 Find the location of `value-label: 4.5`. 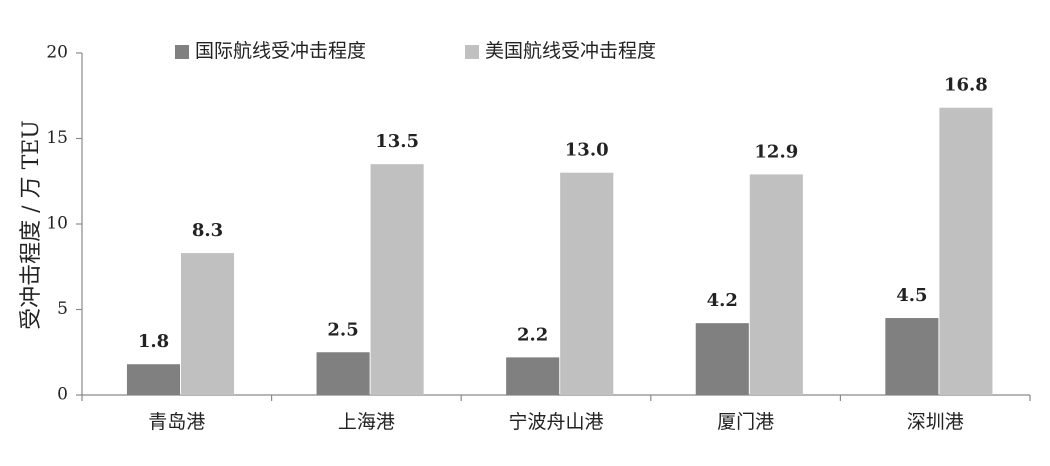

value-label: 4.5 is located at coordinates (911, 295).